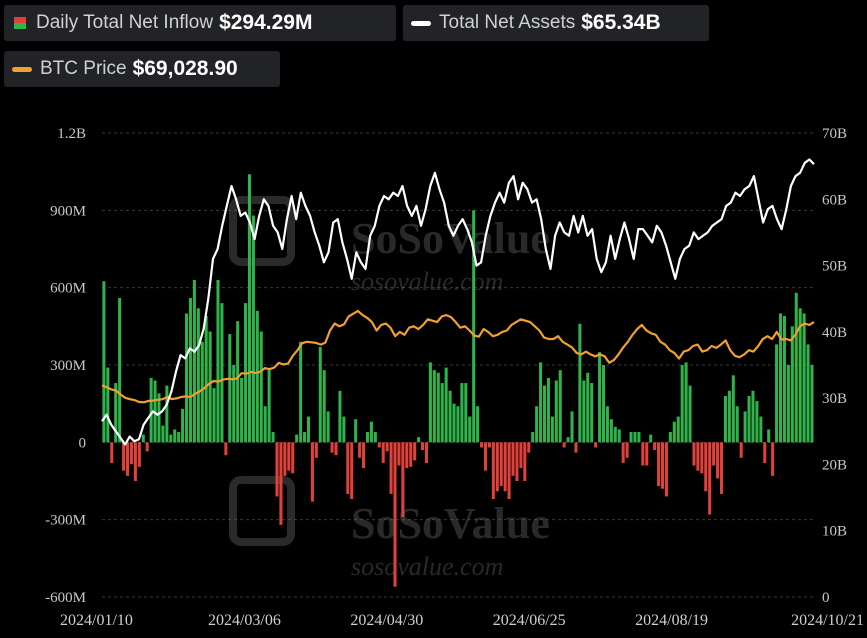 Image resolution: width=867 pixels, height=638 pixels. I want to click on x-tick-label: 2024/04/30, so click(386, 620).